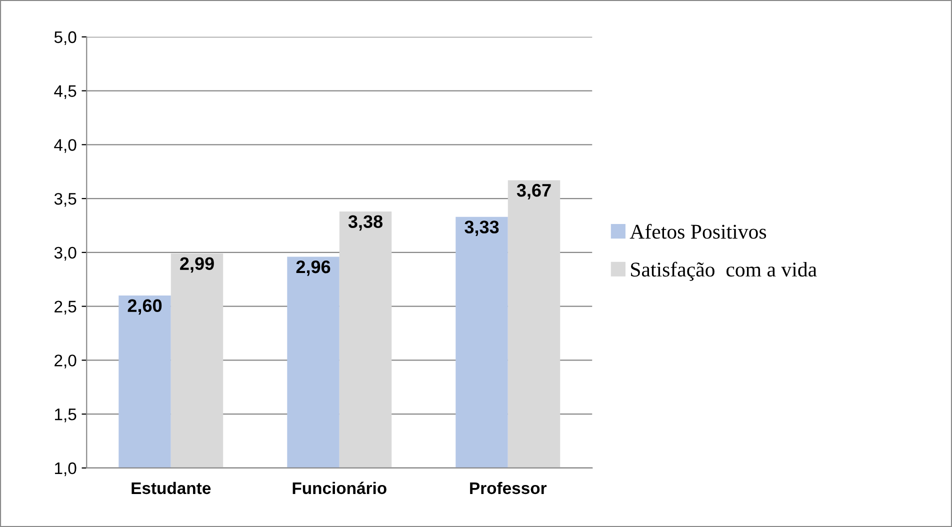 The image size is (952, 527). Describe the element at coordinates (197, 265) in the screenshot. I see `data-label: 2,99` at that location.